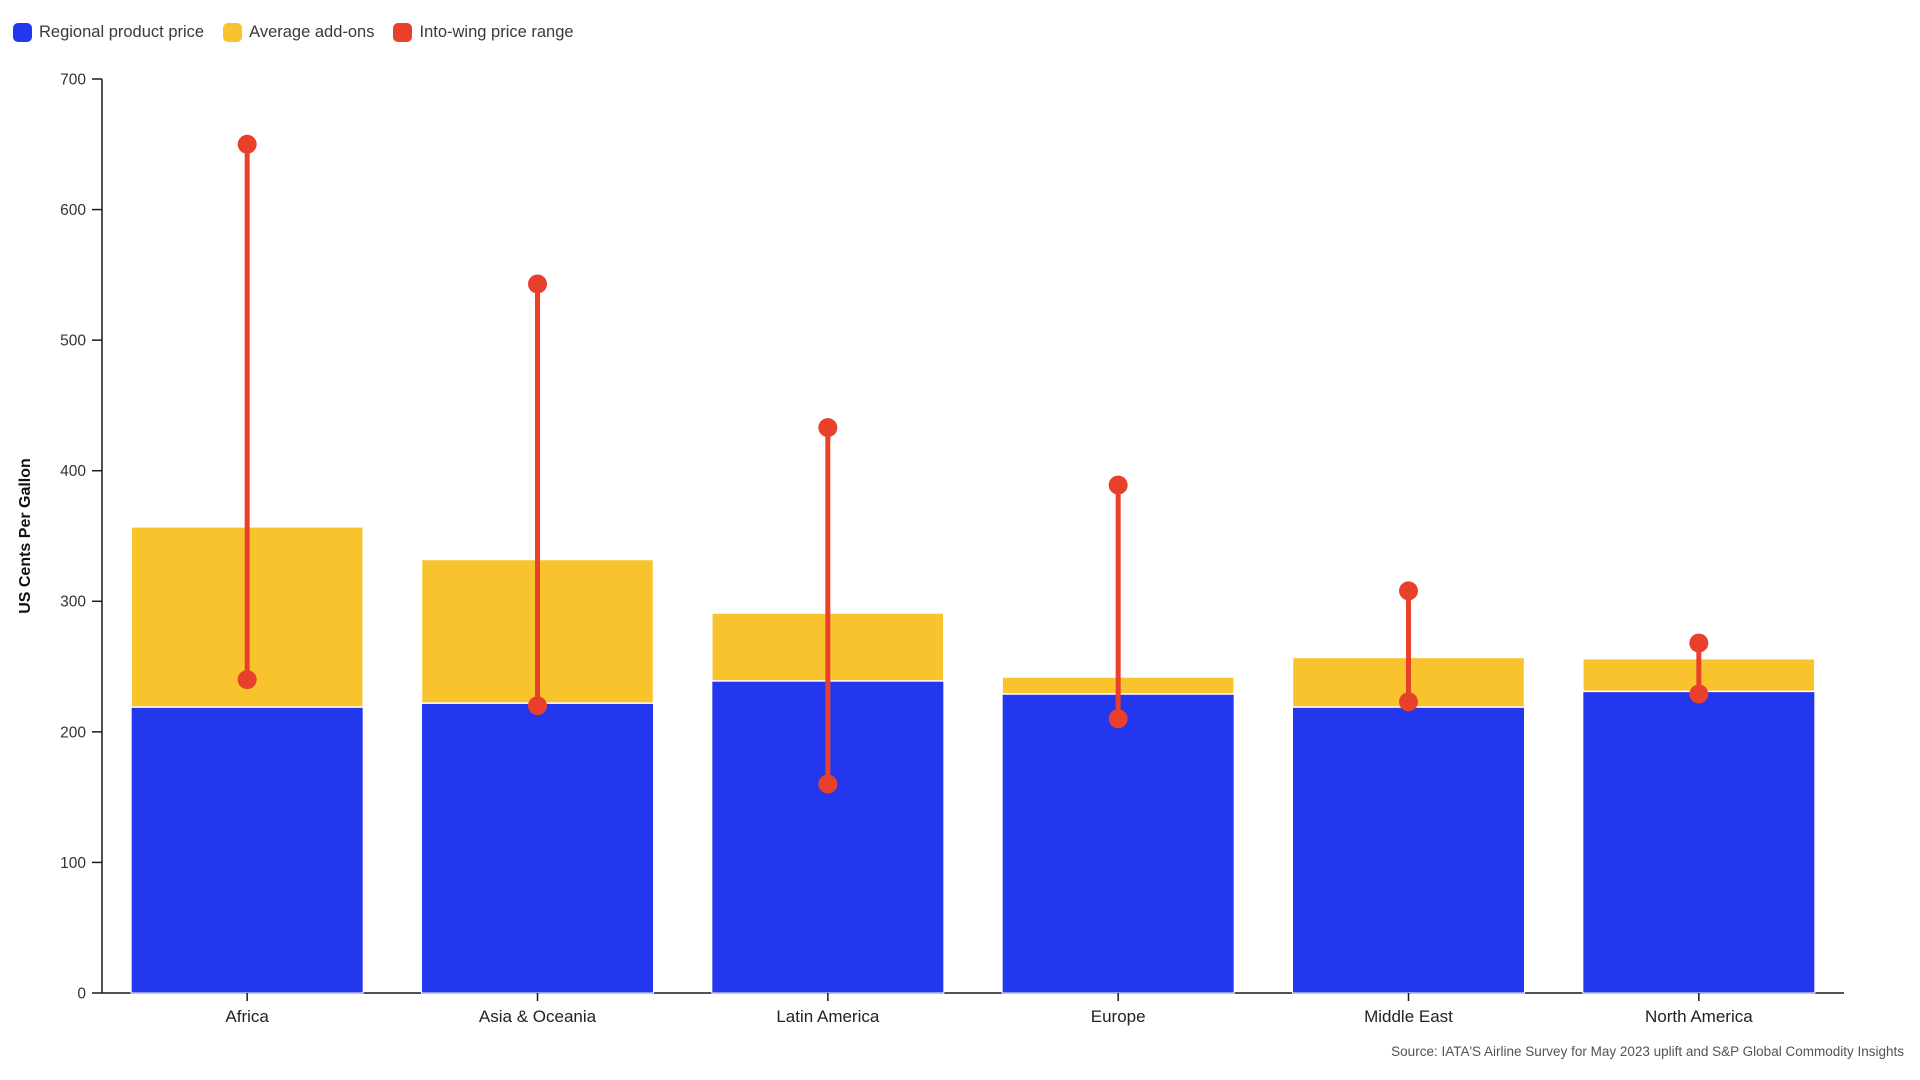 The image size is (1920, 1080). What do you see at coordinates (1699, 694) in the screenshot?
I see `range-low-dot-north-america` at bounding box center [1699, 694].